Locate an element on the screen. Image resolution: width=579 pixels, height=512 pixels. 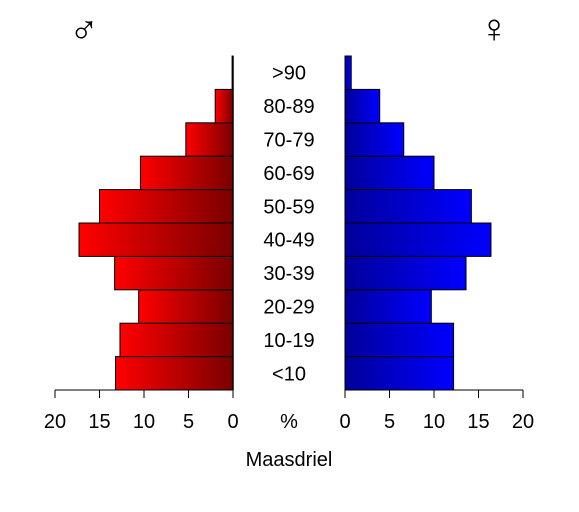
age-group-label: 80-89 is located at coordinates (288, 107).